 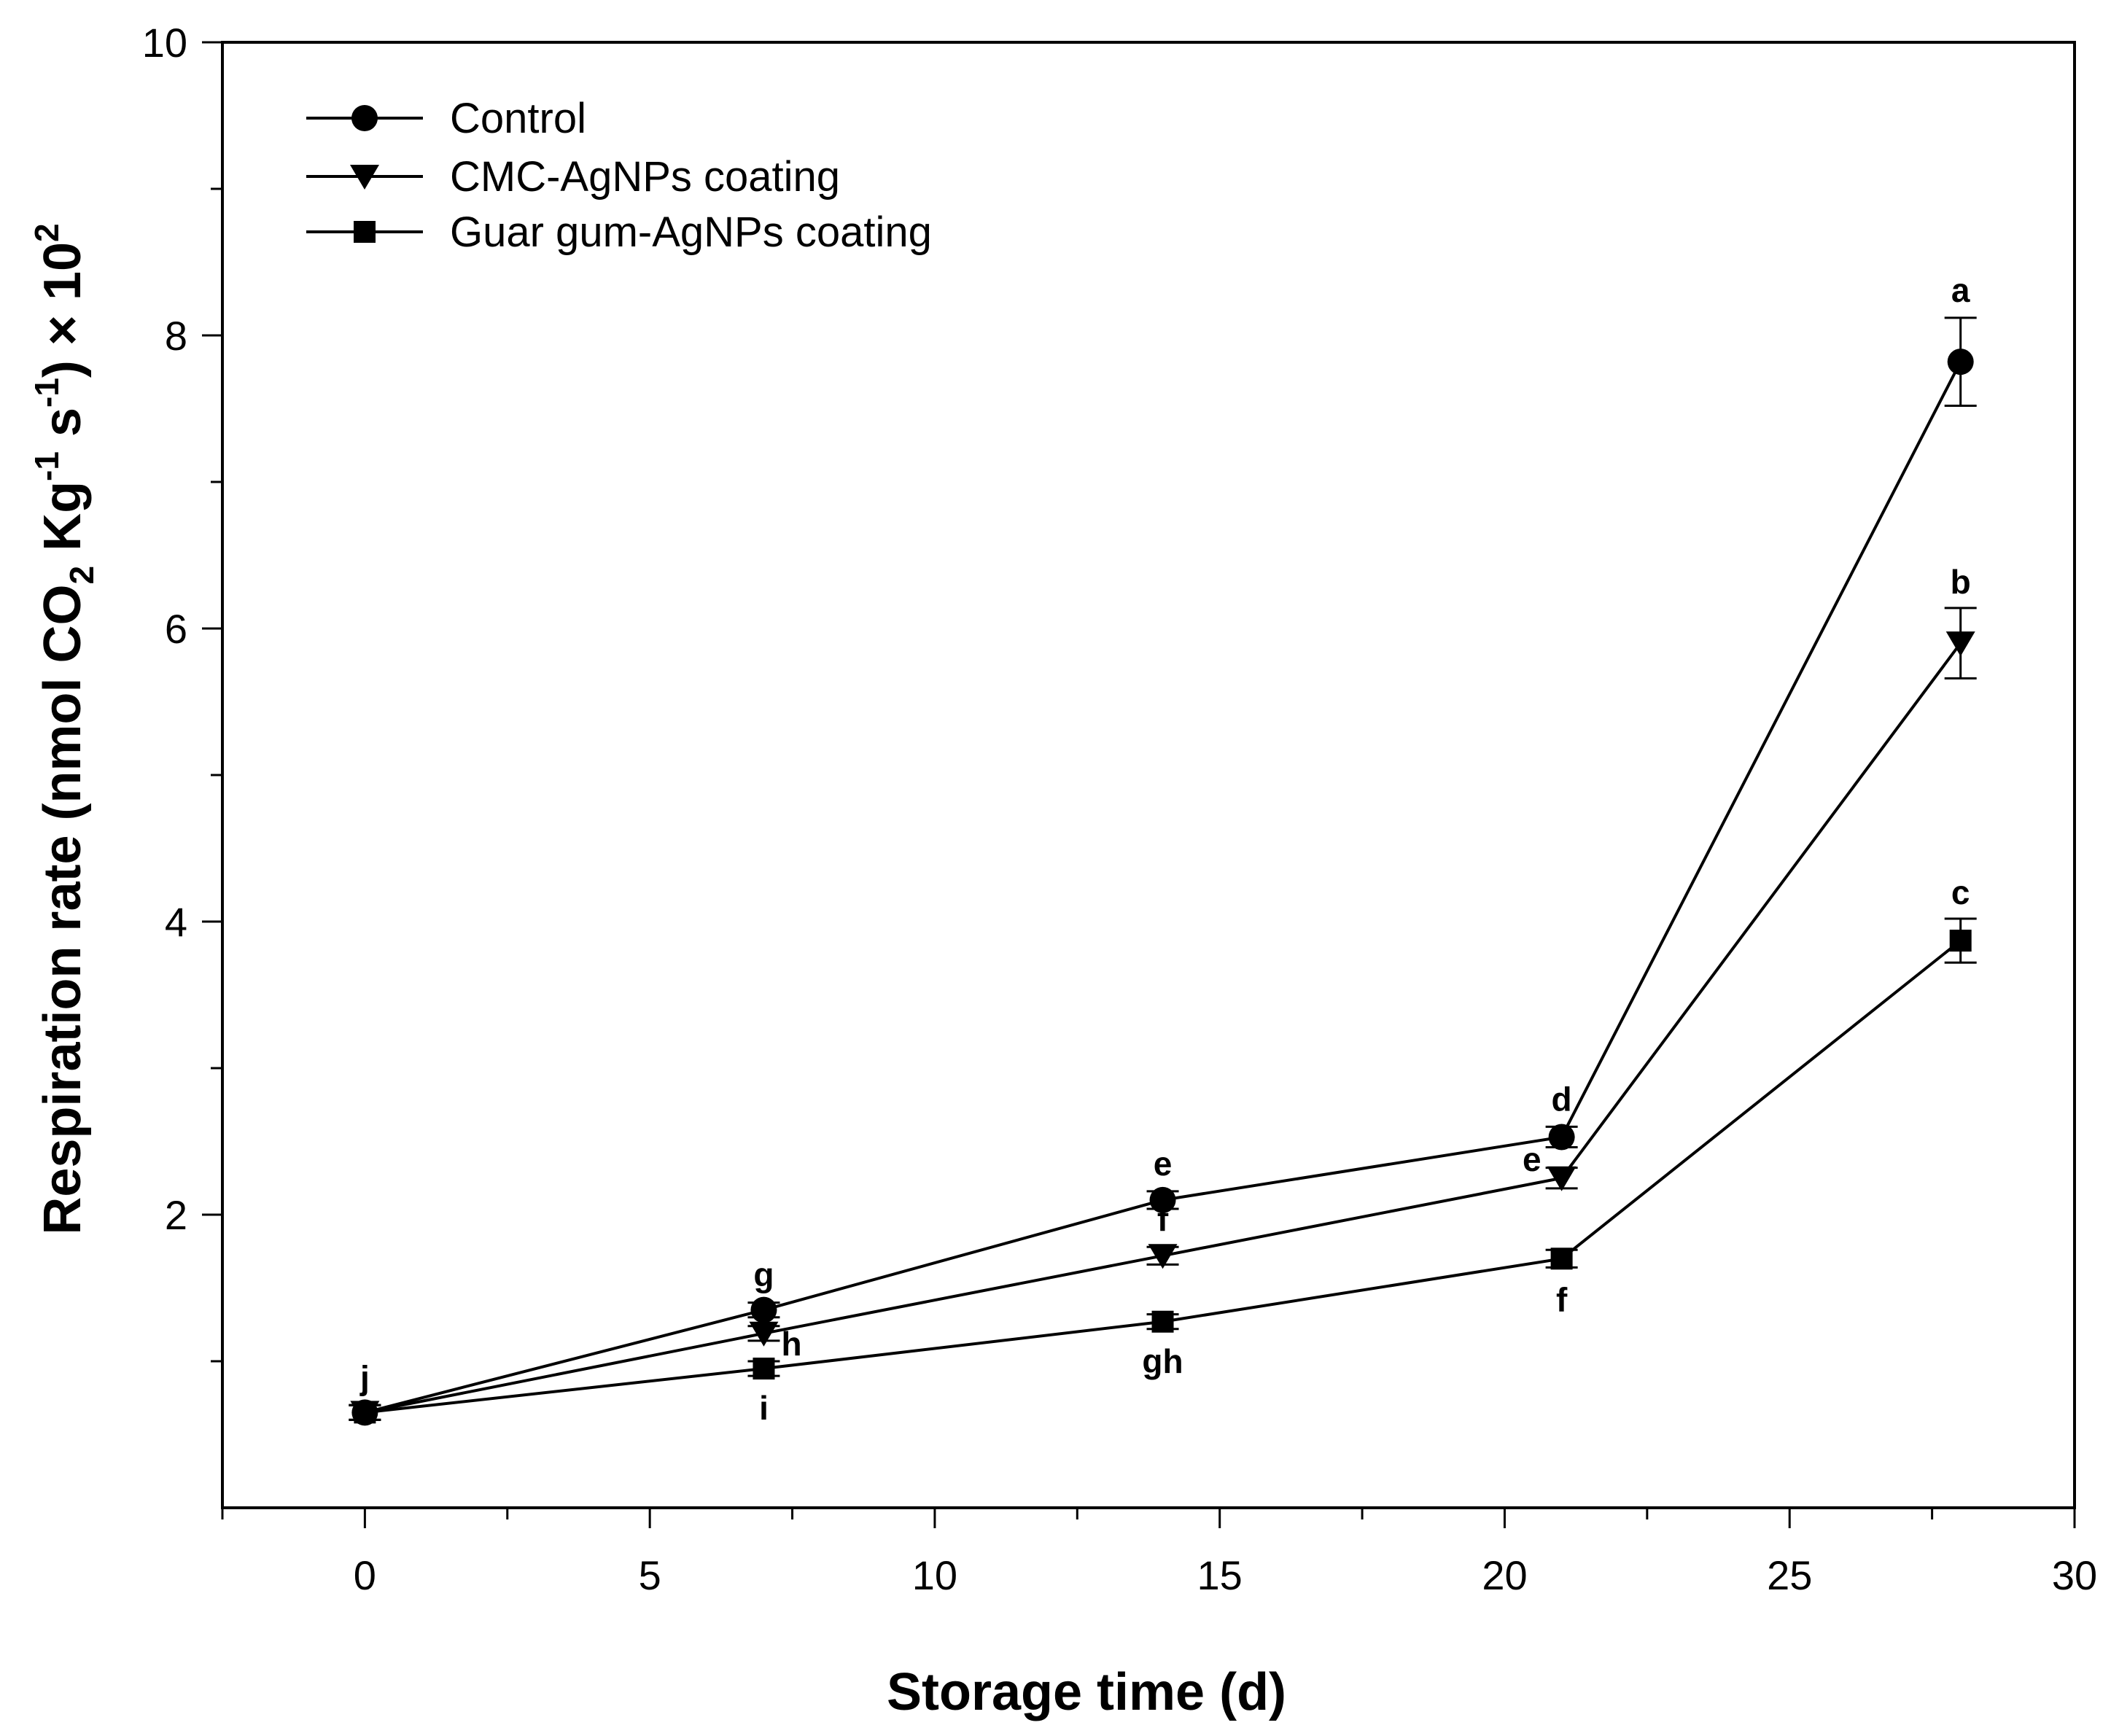 What do you see at coordinates (1504, 1575) in the screenshot?
I see `x-tick-label: 20` at bounding box center [1504, 1575].